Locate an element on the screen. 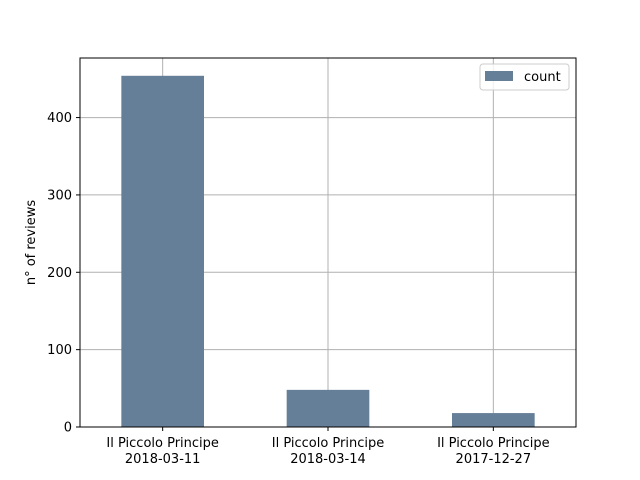 The image size is (640, 480). legend-swatch is located at coordinates (499, 76).